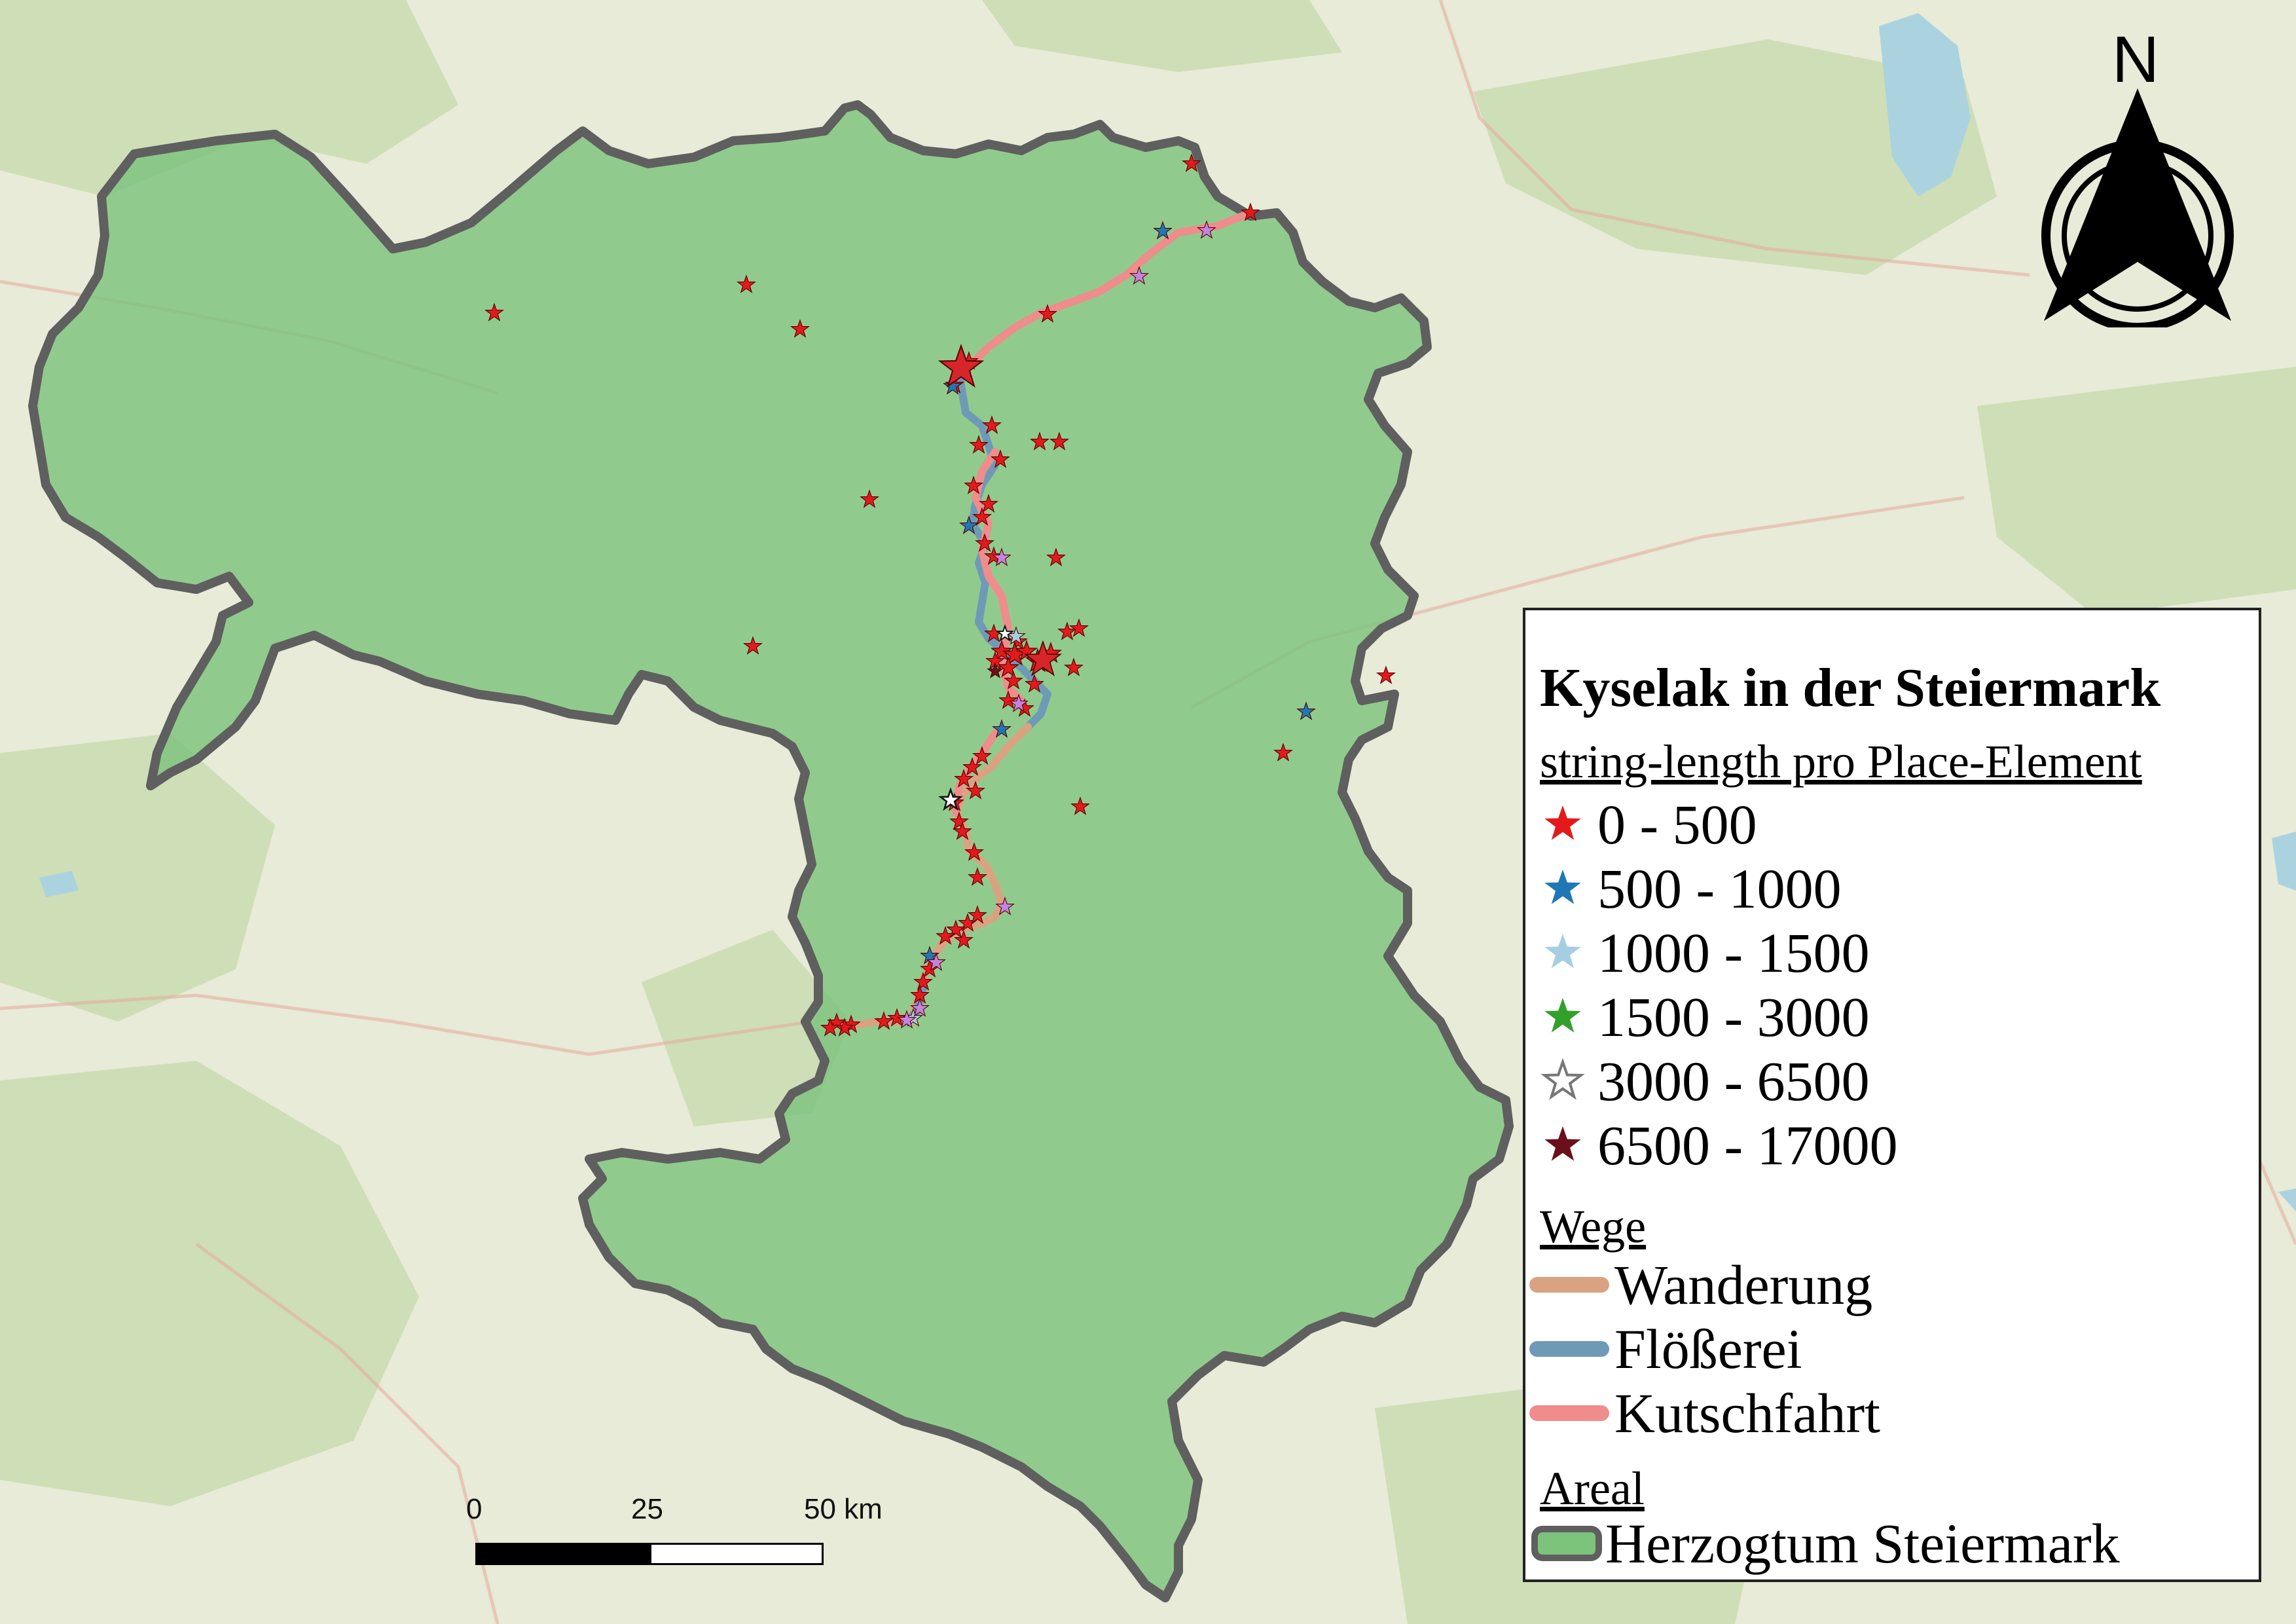 This screenshot has height=1624, width=2296. I want to click on legend-area-item: Herzogtum Steiermark, so click(1825, 1543).